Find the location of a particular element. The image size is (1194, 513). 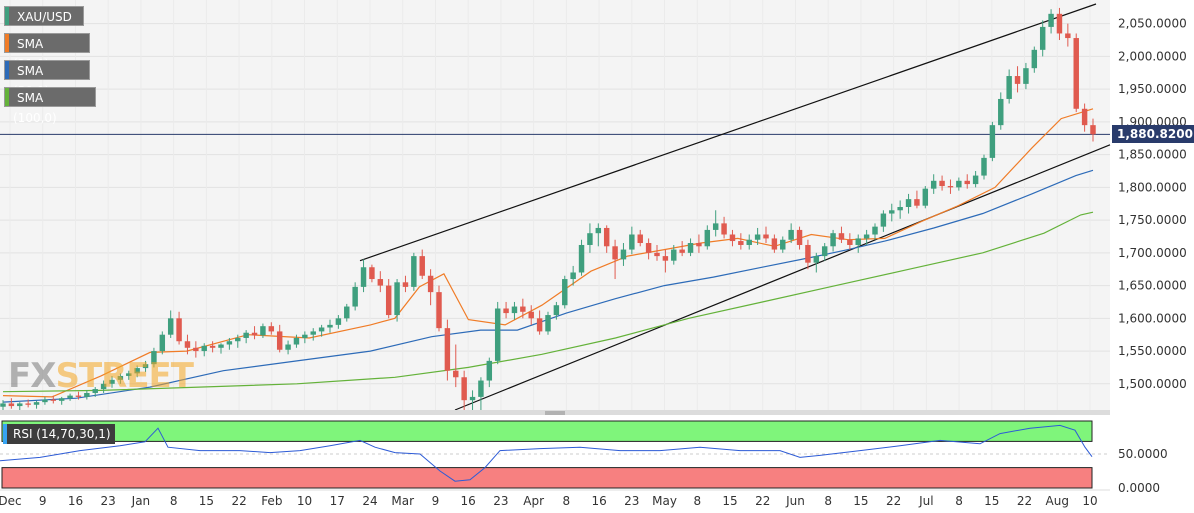

x-tick-label: Dec is located at coordinates (11, 501).